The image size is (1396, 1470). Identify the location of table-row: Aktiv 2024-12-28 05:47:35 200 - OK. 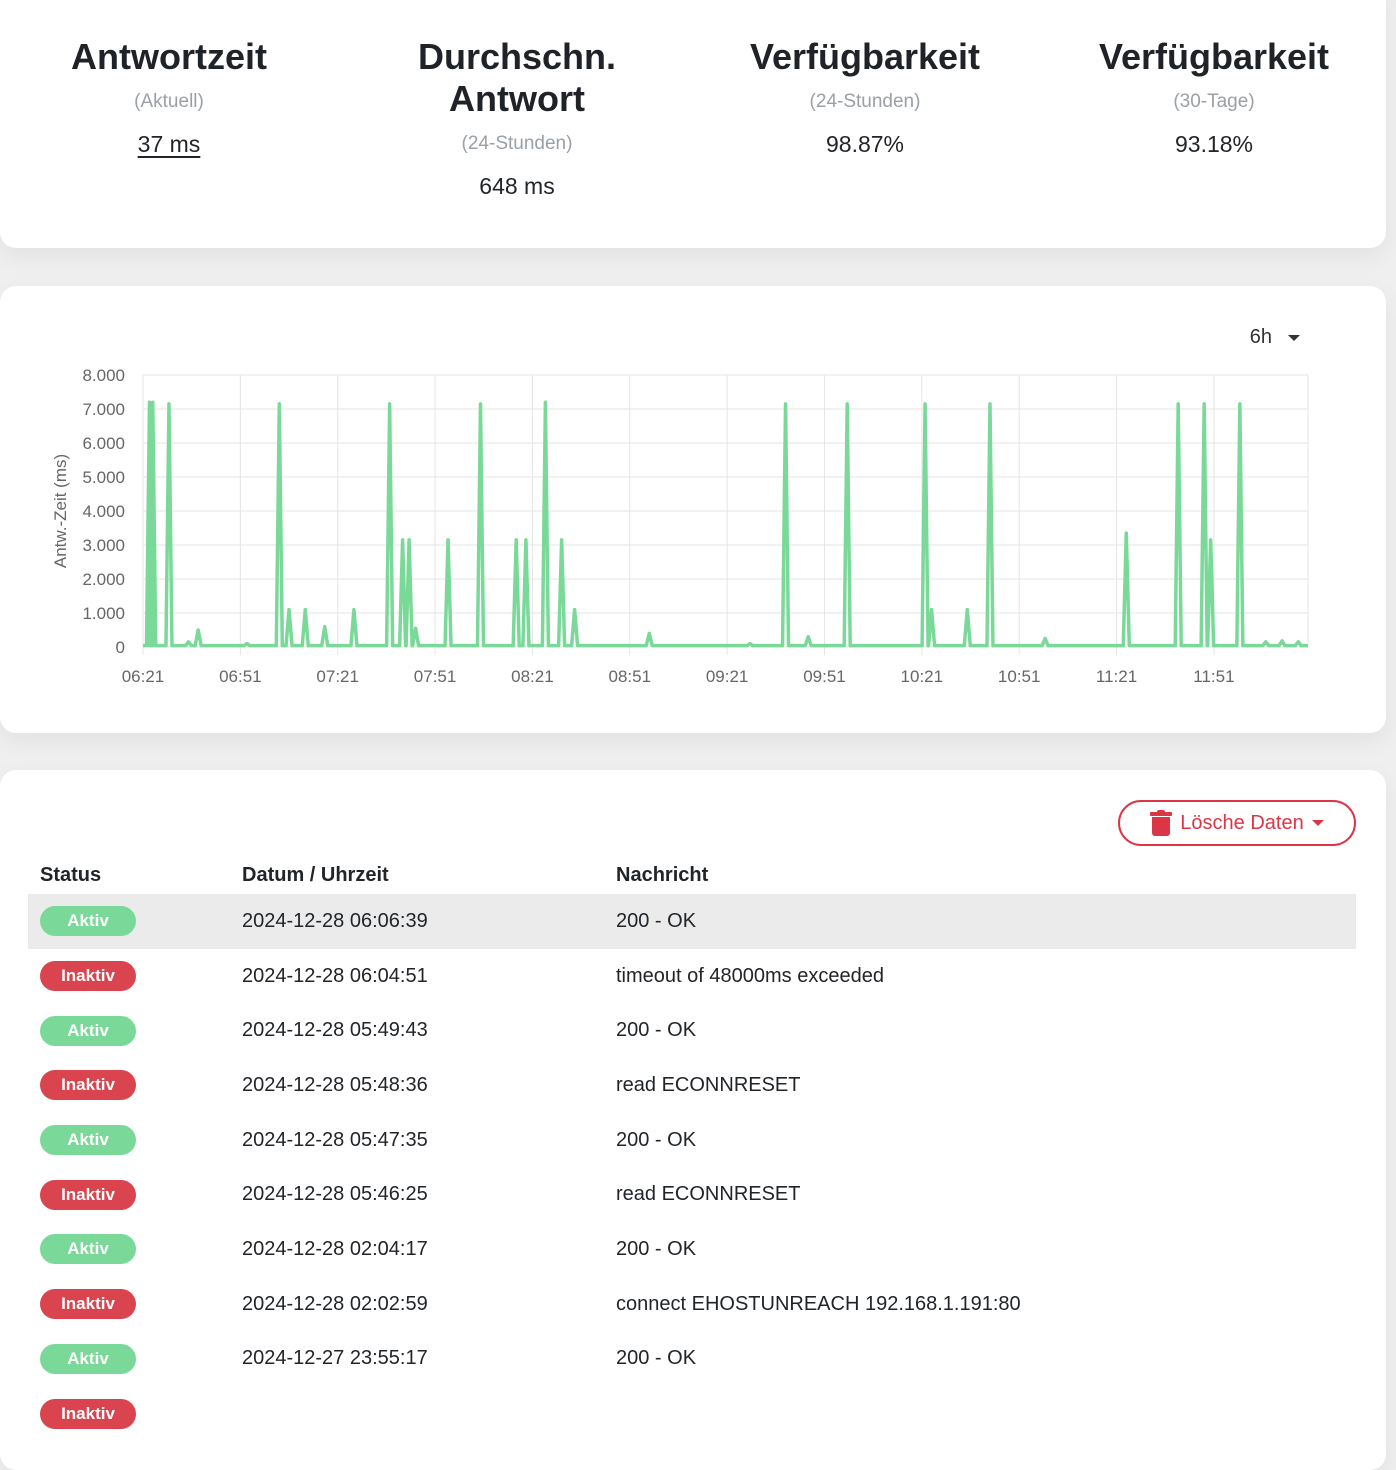
(692, 1140).